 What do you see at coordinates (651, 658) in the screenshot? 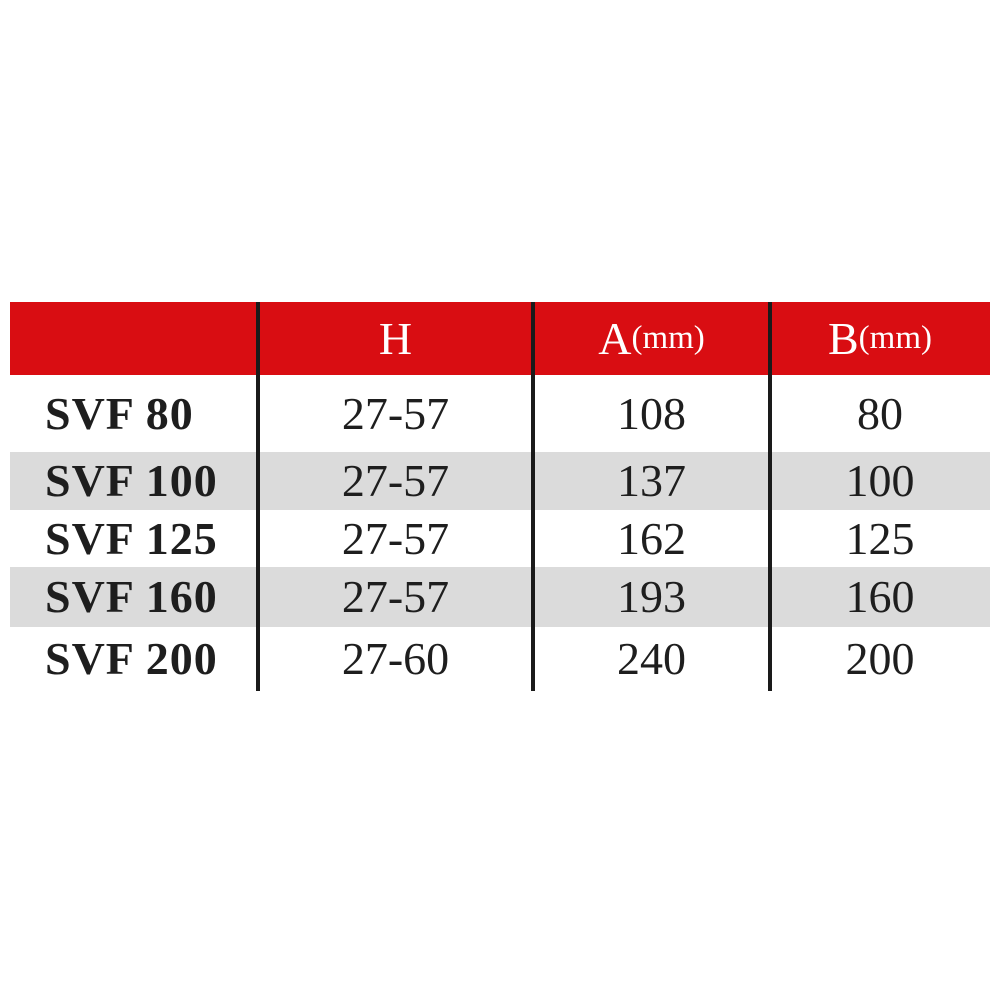
I see `a-cell: 240` at bounding box center [651, 658].